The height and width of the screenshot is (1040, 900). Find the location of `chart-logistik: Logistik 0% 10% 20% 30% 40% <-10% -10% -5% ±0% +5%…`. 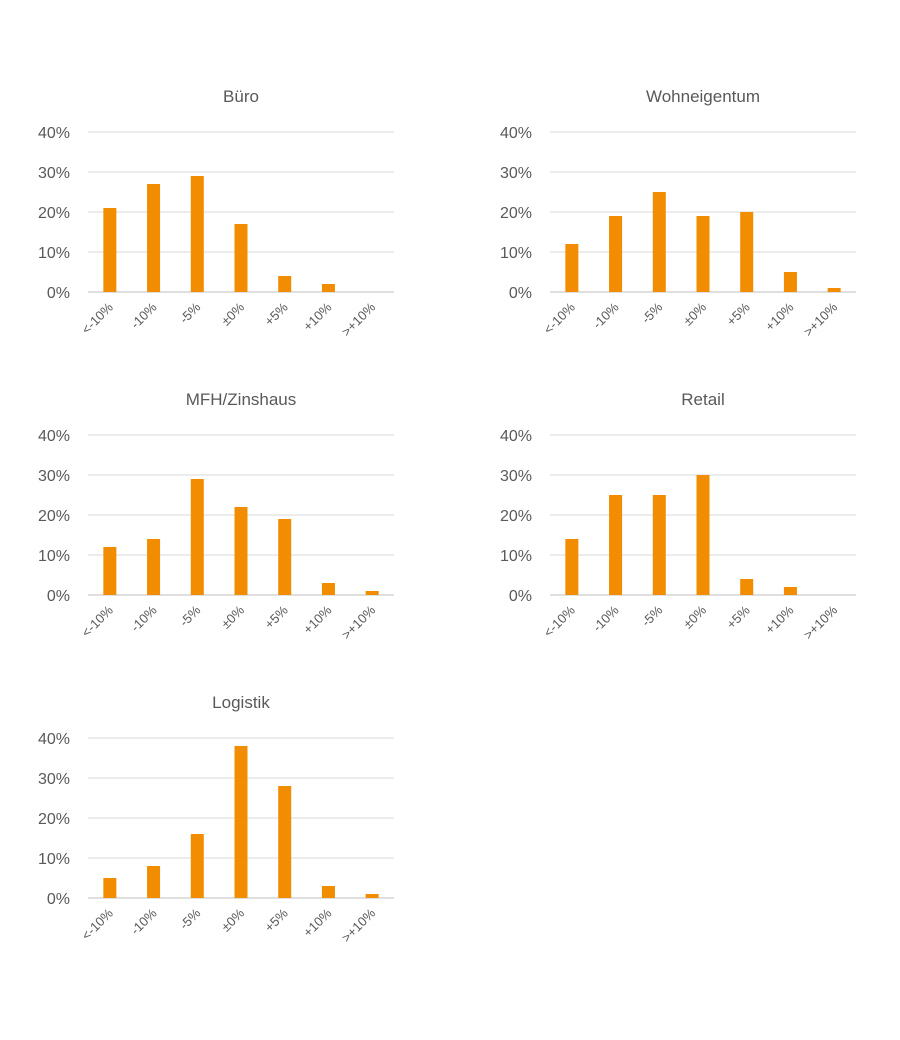

chart-logistik: Logistik 0% 10% 20% 30% 40% <-10% -10% -5% ±0% +5%… is located at coordinates (216, 819).